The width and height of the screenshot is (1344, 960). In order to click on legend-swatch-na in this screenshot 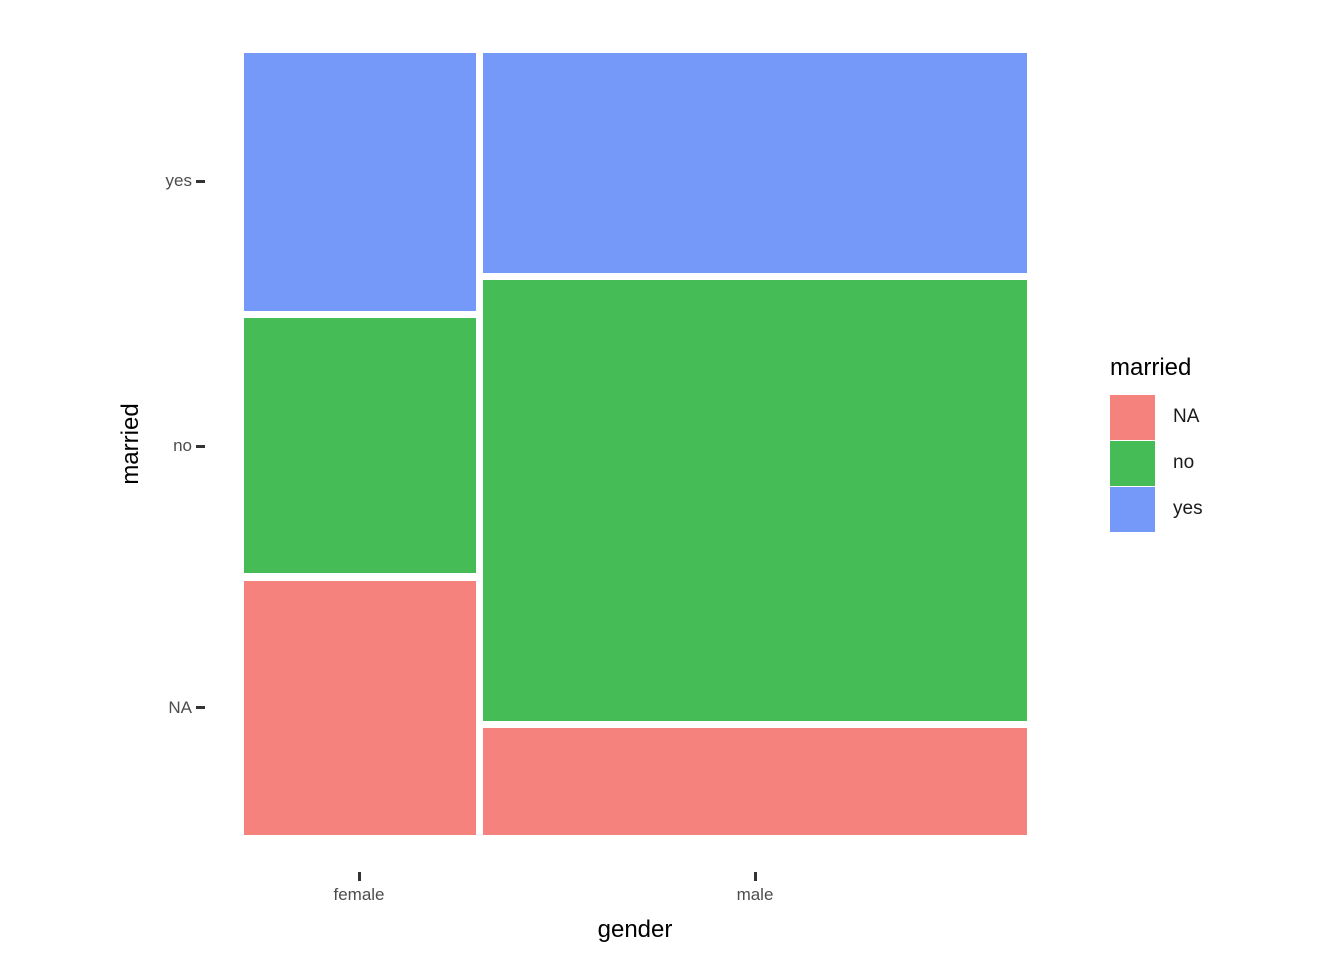, I will do `click(1132, 417)`.